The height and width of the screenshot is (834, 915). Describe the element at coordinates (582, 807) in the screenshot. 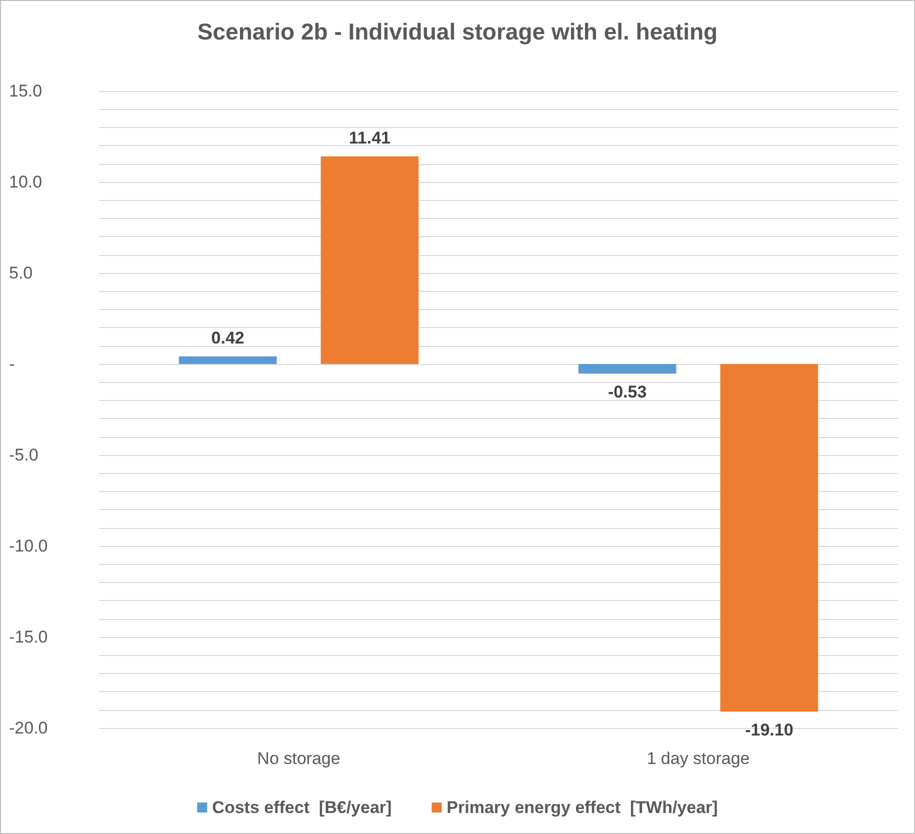

I see `legend-label: Primary energy effect [TWh/year]` at that location.